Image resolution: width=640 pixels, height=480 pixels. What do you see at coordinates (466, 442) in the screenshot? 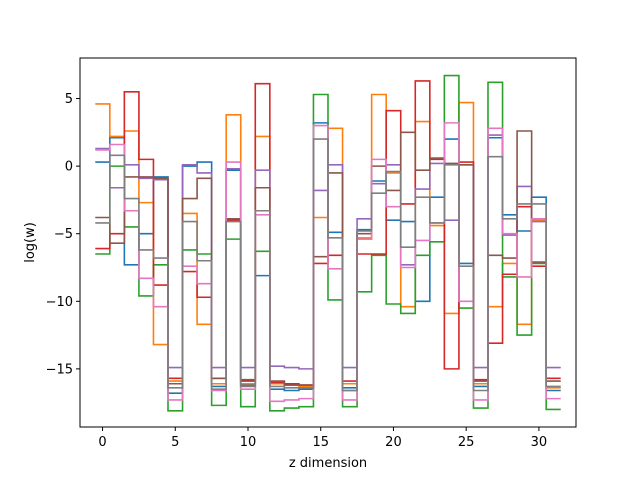
I see `x-tick-label: 25` at bounding box center [466, 442].